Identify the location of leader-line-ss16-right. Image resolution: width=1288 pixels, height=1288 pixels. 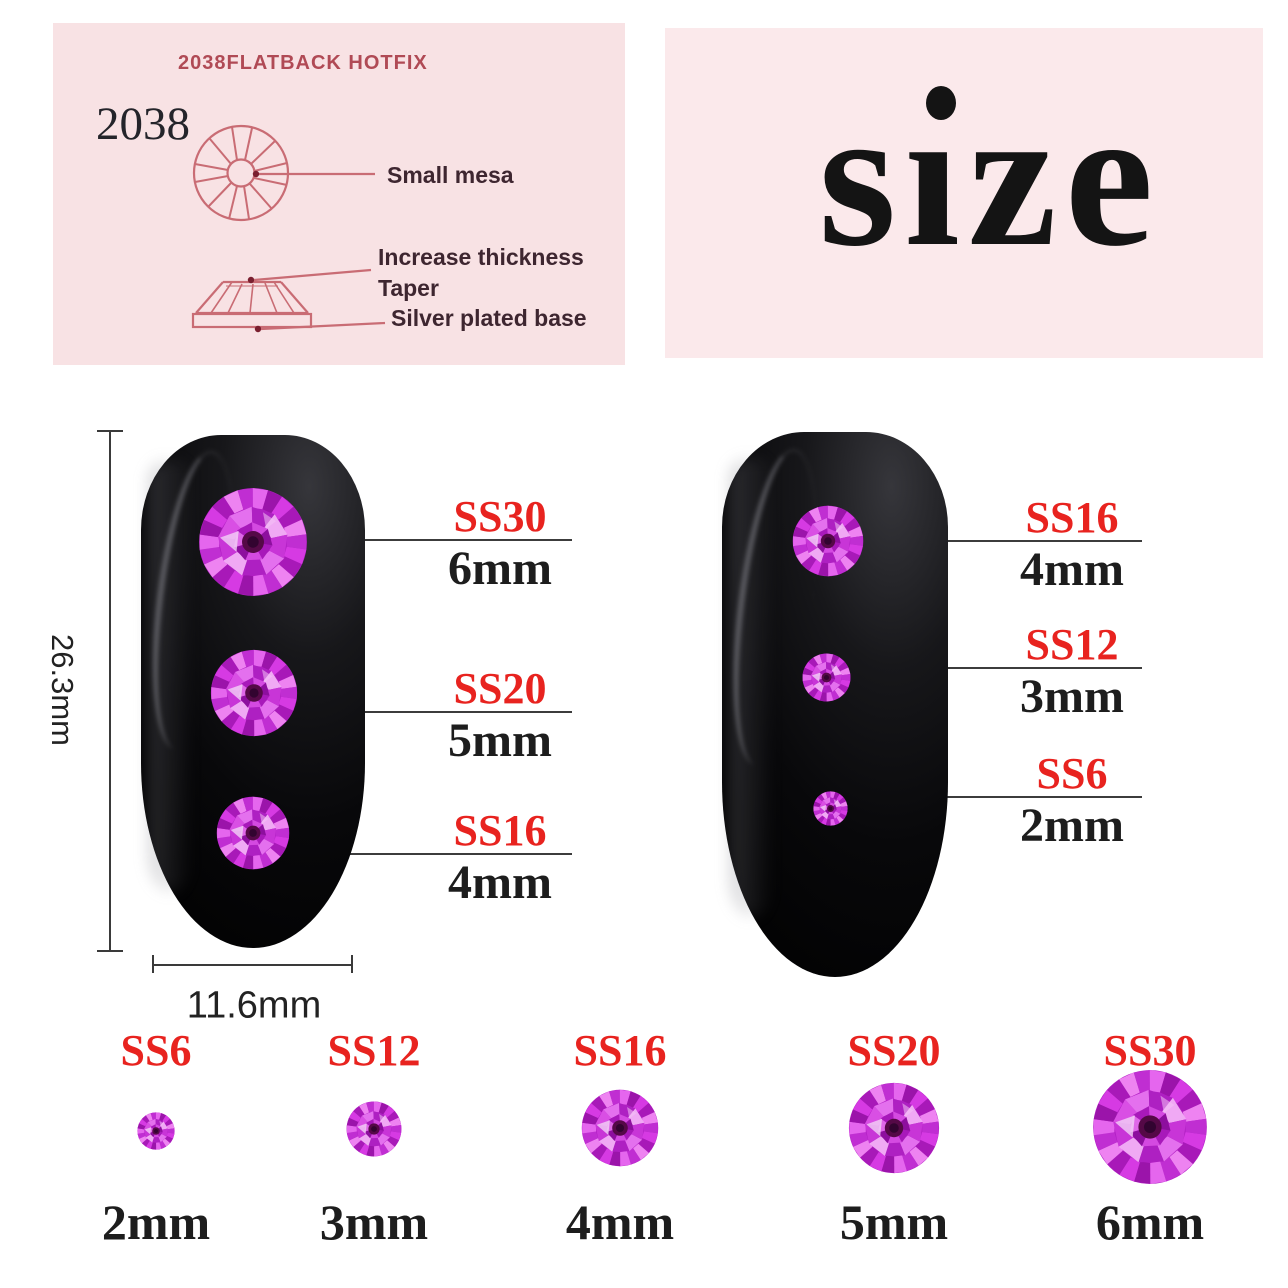
(1036, 541).